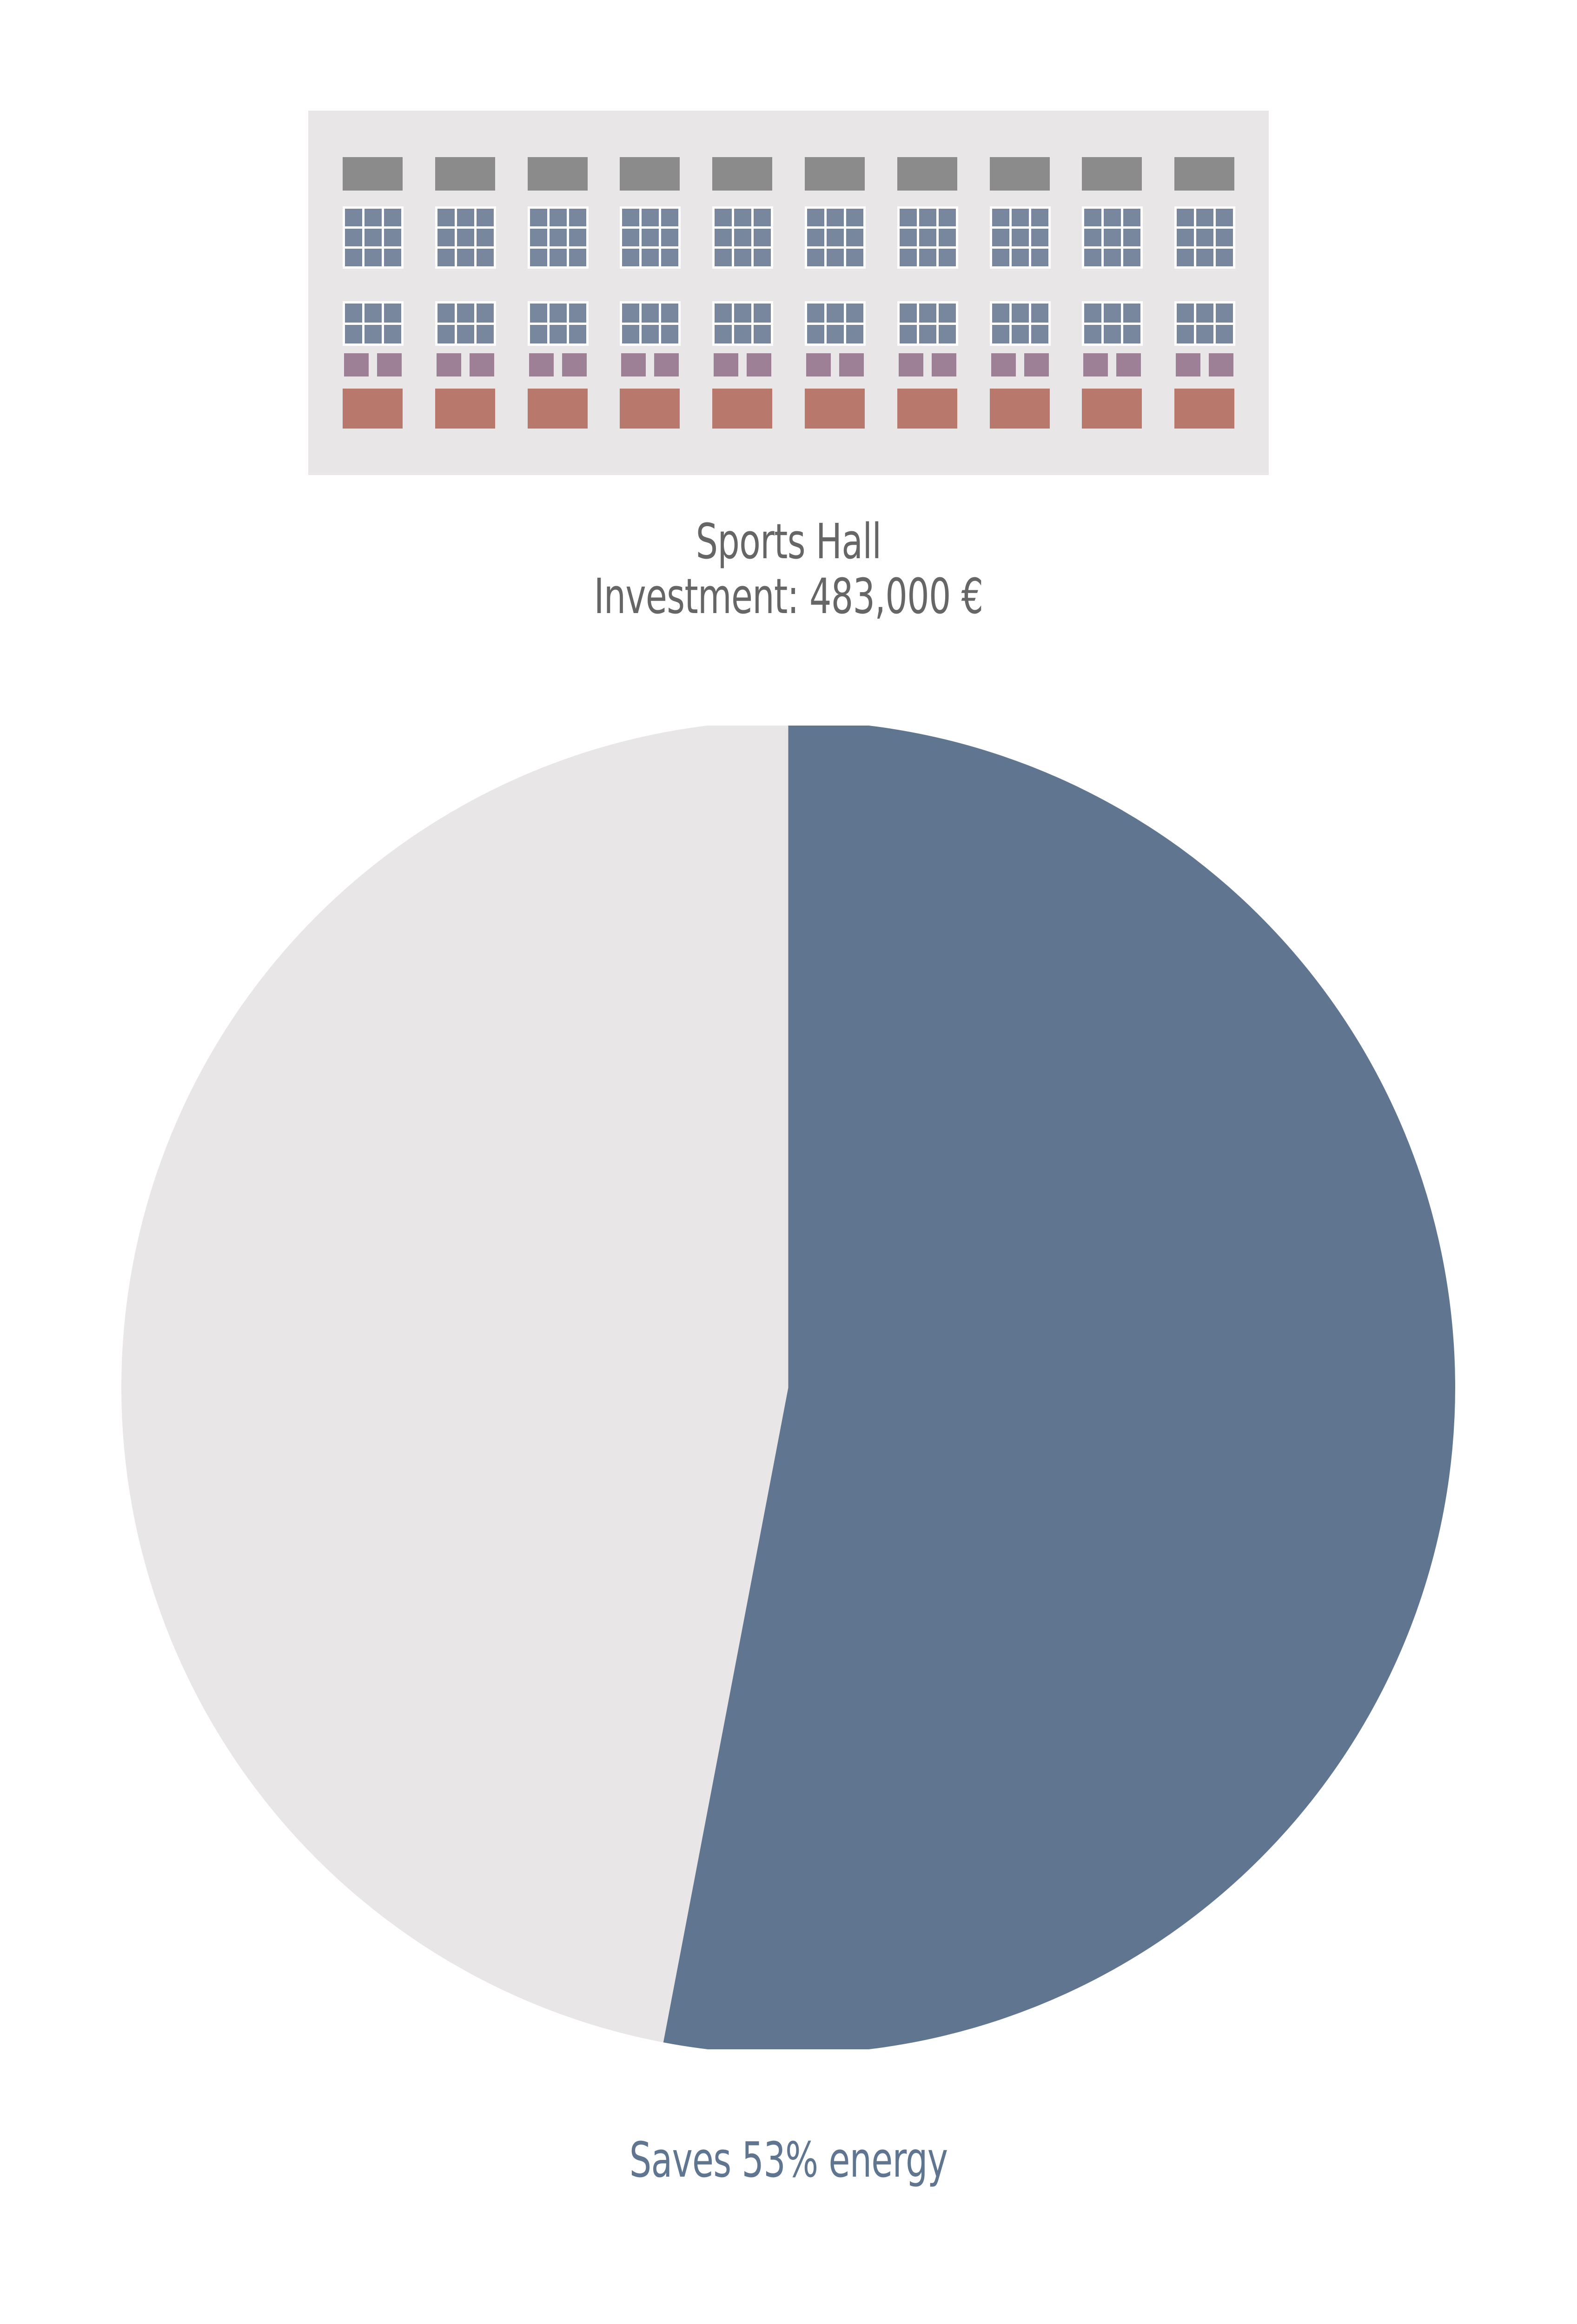 The height and width of the screenshot is (2324, 1577). I want to click on building-caption: Sports Hall Investment: 483,000 €, so click(788, 569).